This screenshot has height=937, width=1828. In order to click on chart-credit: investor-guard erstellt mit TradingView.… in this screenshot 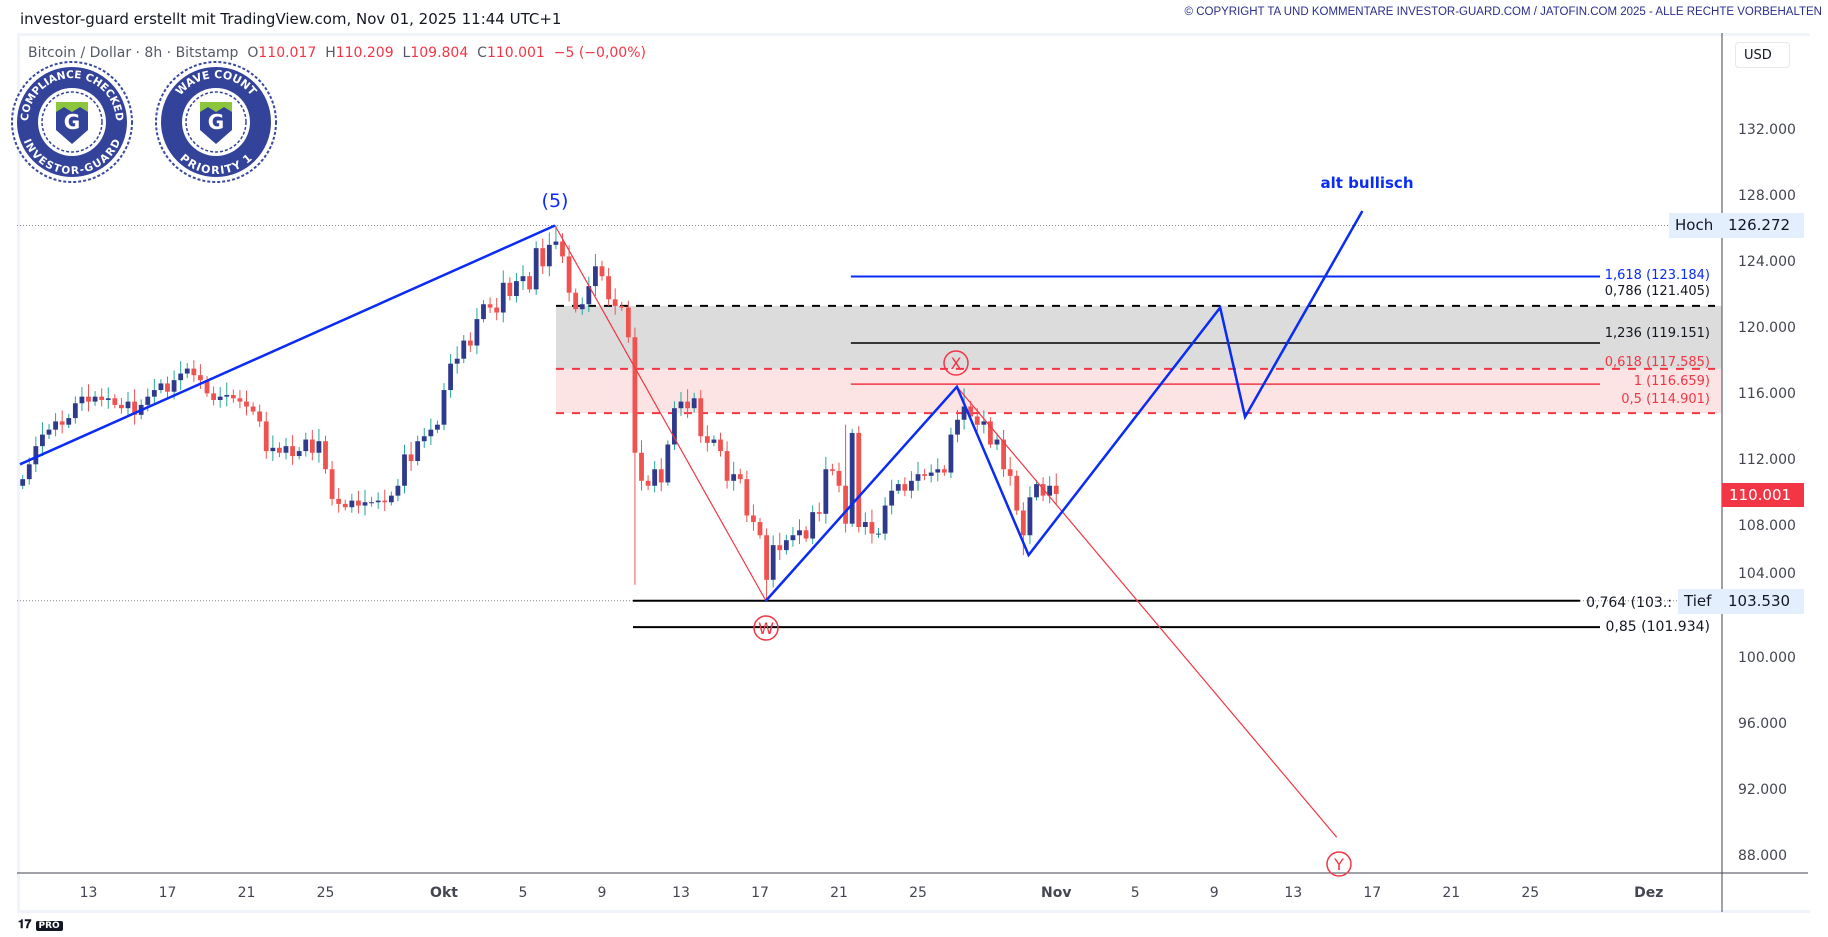, I will do `click(291, 19)`.